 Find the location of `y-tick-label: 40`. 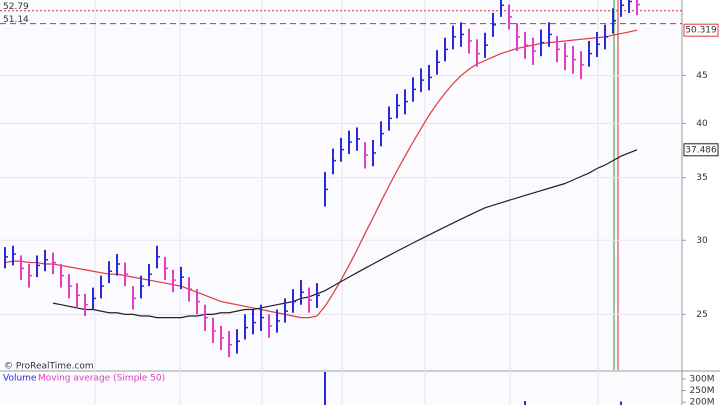

y-tick-label: 40 is located at coordinates (702, 124).